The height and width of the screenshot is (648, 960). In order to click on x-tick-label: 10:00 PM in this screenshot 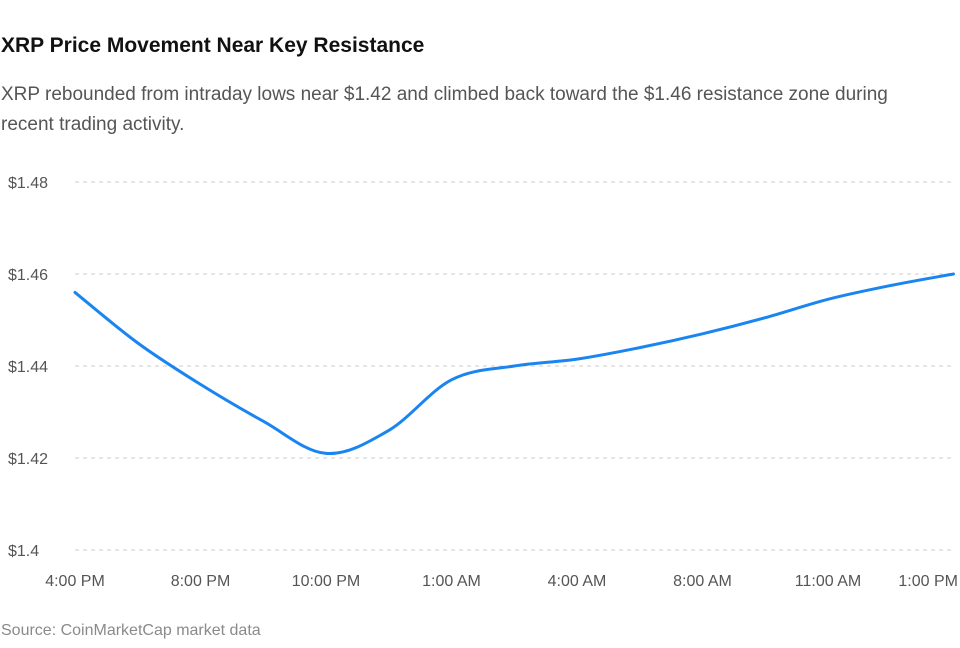, I will do `click(326, 581)`.